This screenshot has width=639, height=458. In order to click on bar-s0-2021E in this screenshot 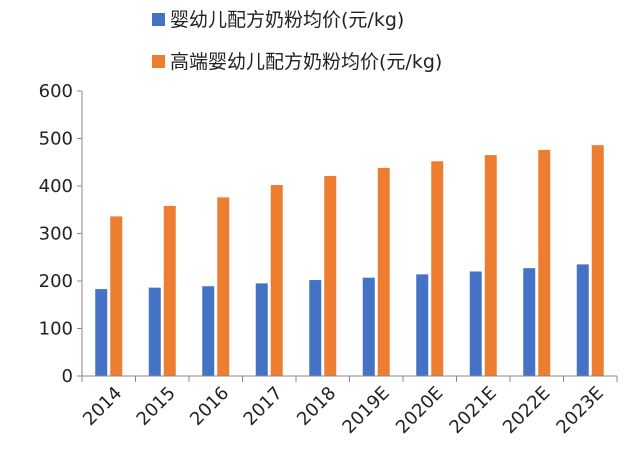, I will do `click(475, 323)`.